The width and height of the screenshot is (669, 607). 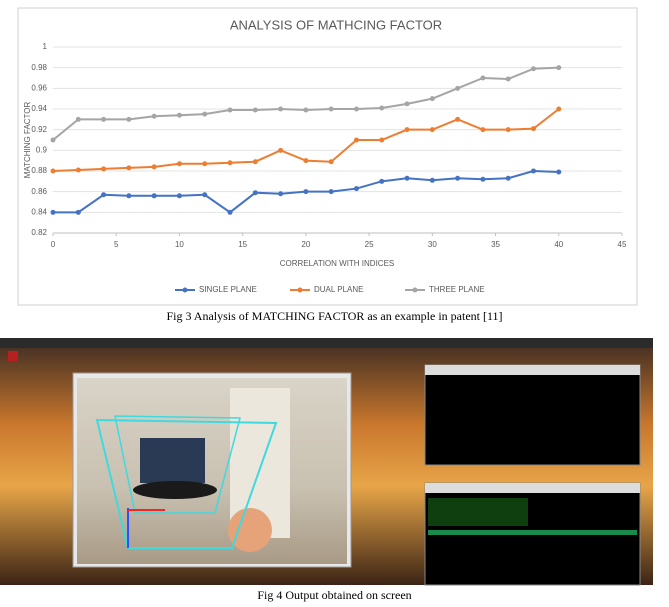 What do you see at coordinates (39, 191) in the screenshot?
I see `y-tick-label: 0.86` at bounding box center [39, 191].